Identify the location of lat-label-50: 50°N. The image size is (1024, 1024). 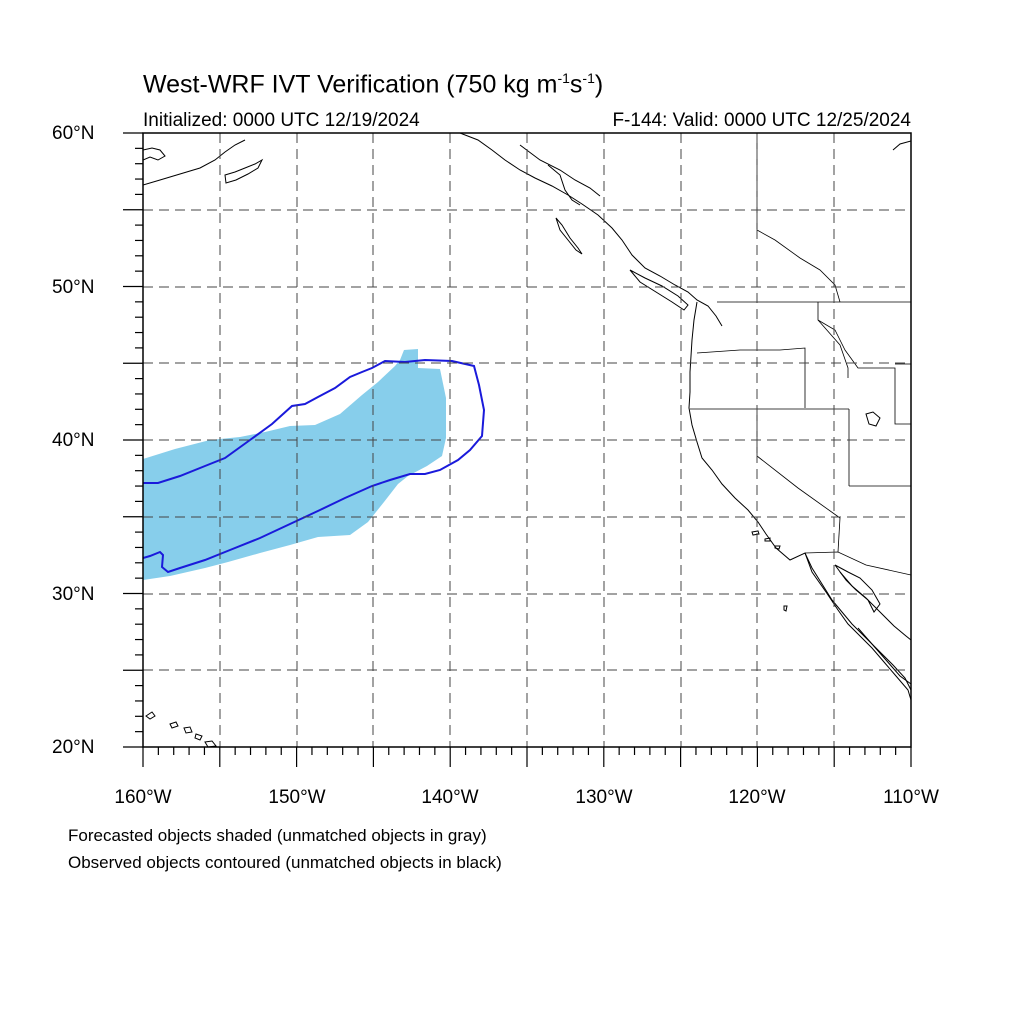
(73, 287).